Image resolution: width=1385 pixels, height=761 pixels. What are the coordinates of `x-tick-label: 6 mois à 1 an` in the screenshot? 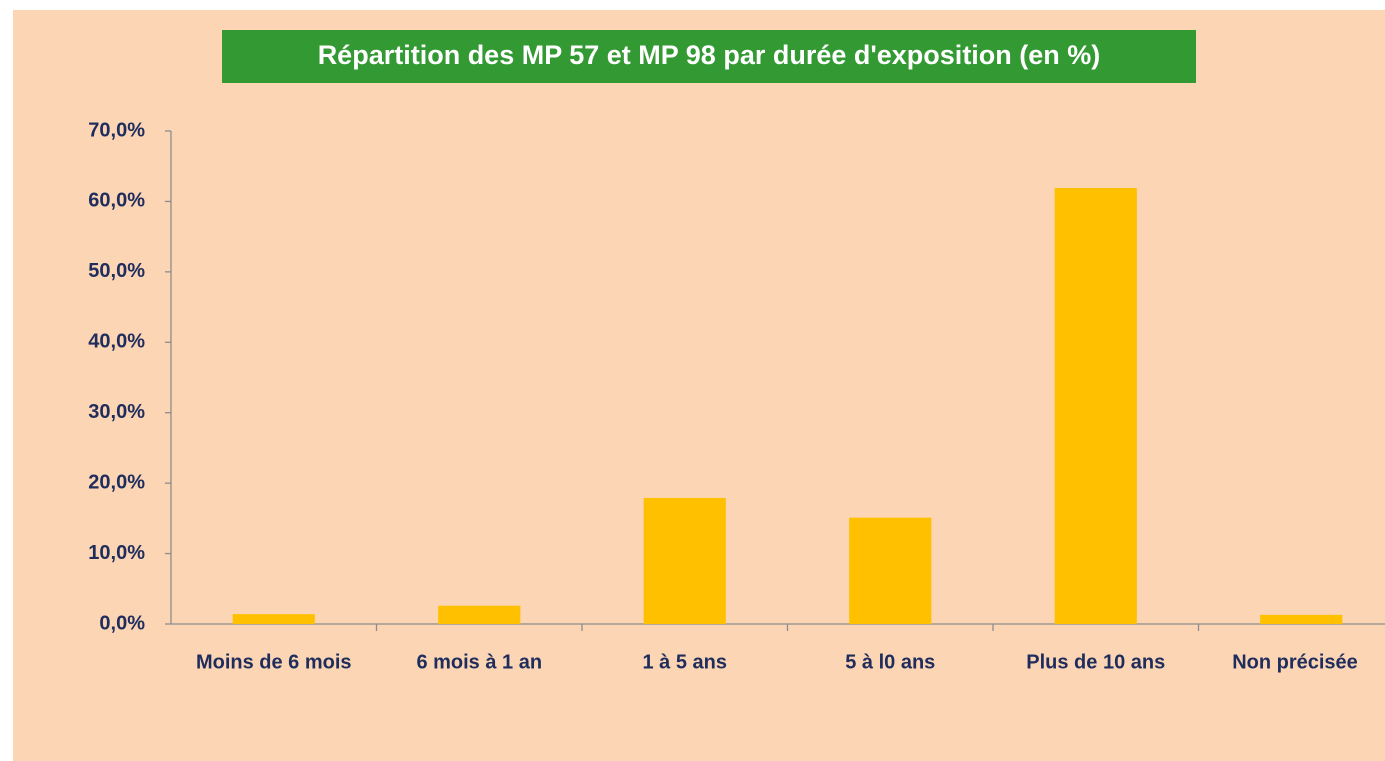 It's located at (479, 662).